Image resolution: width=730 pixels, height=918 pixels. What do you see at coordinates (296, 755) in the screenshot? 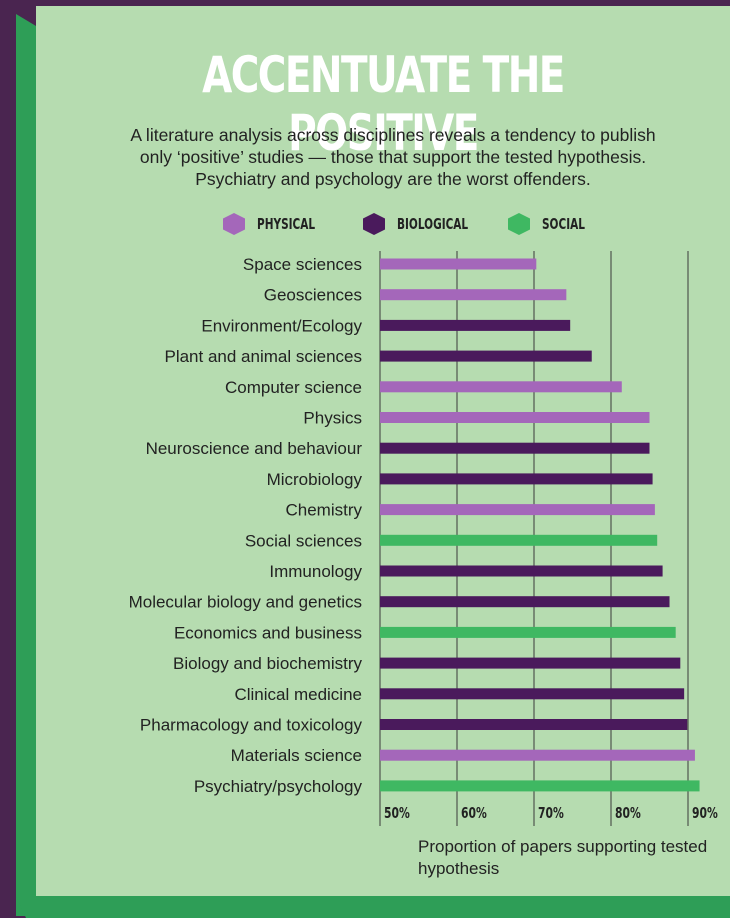
I see `category-label: Materials science` at bounding box center [296, 755].